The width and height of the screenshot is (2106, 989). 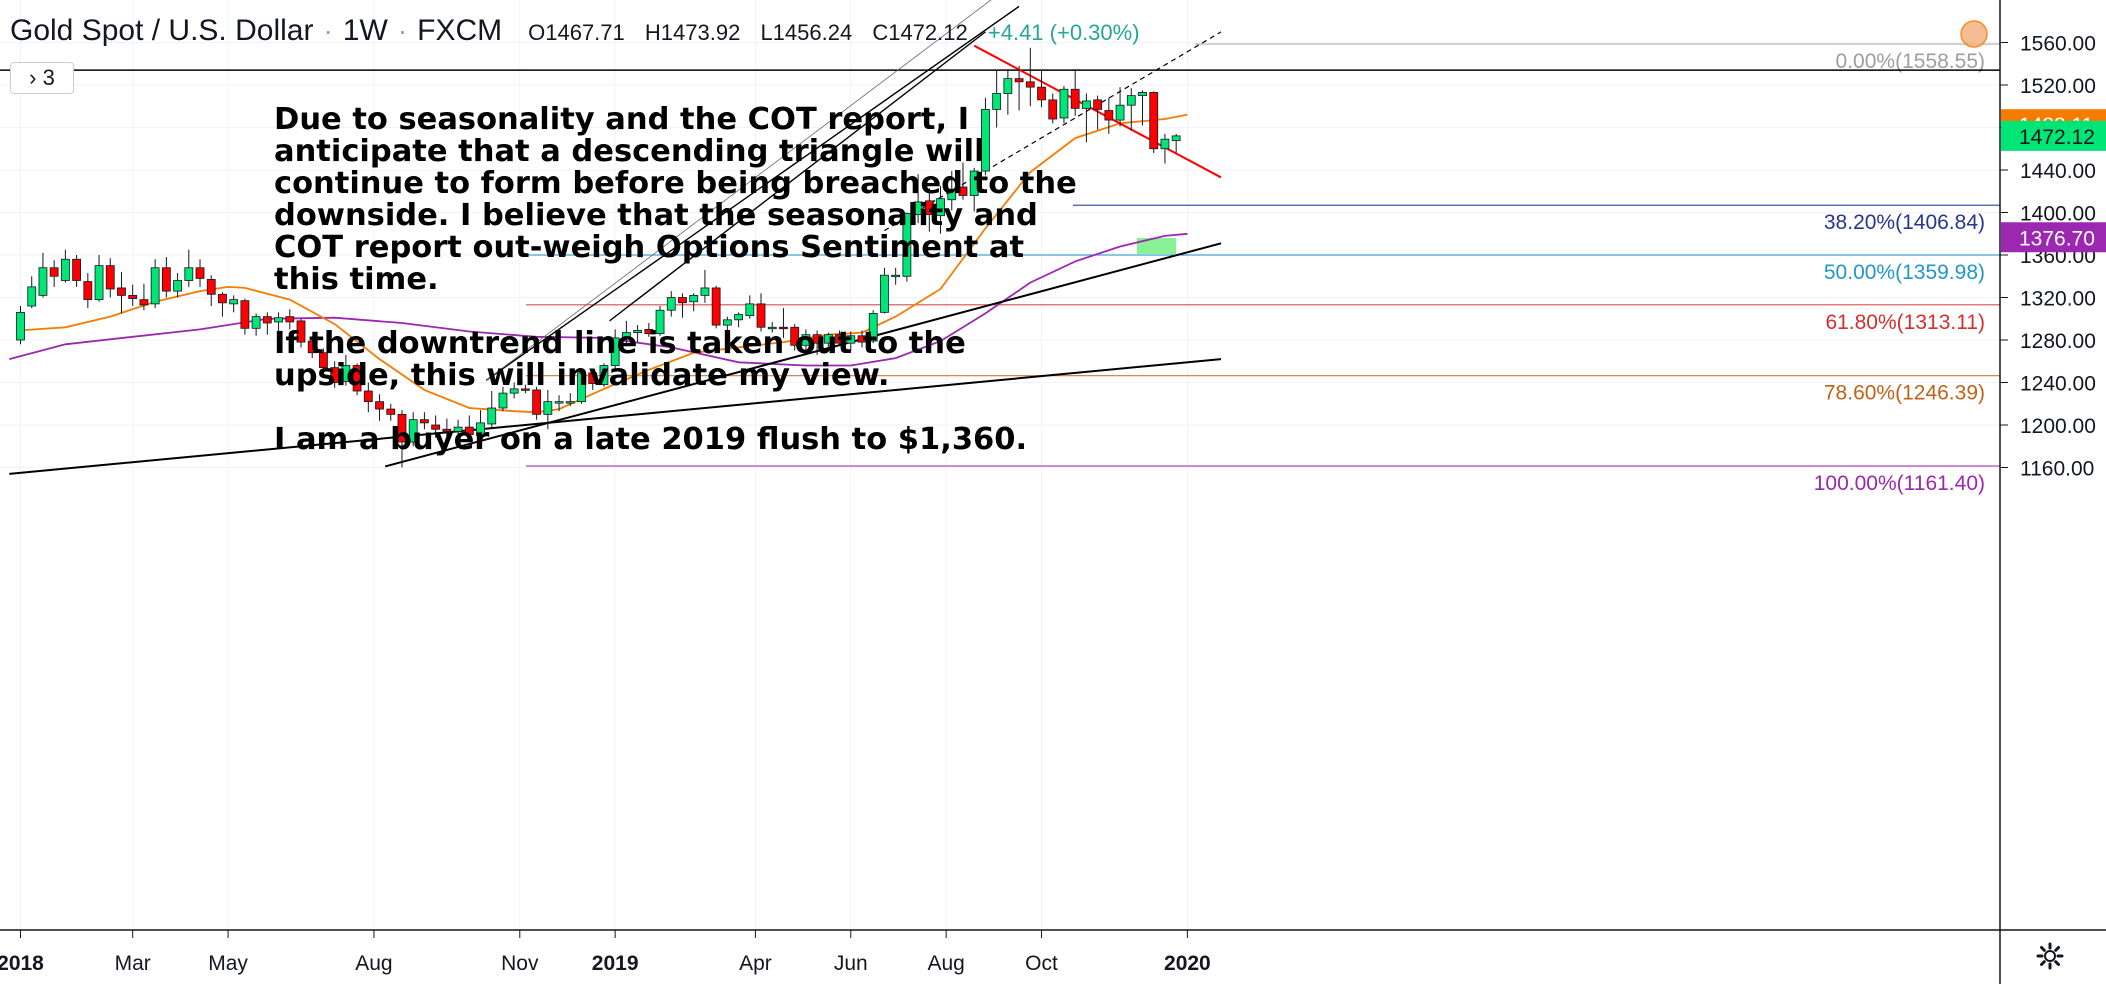 What do you see at coordinates (365, 30) in the screenshot?
I see `interval-label: 1W` at bounding box center [365, 30].